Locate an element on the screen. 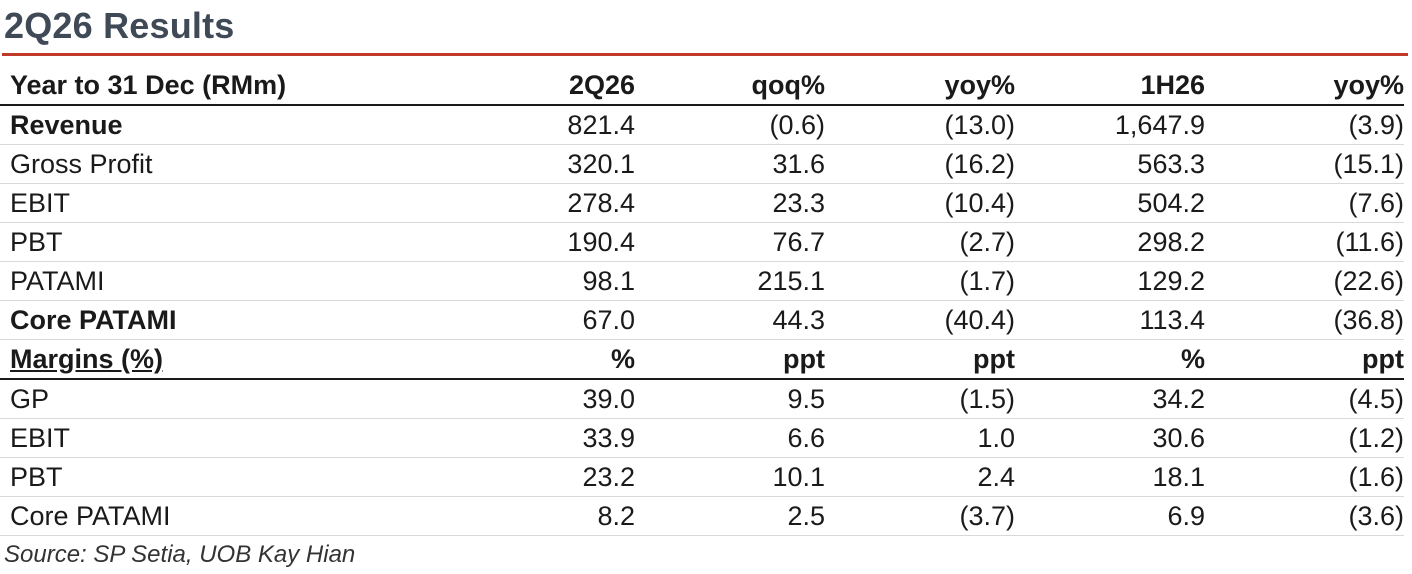  row-value: (15.1) is located at coordinates (1304, 164).